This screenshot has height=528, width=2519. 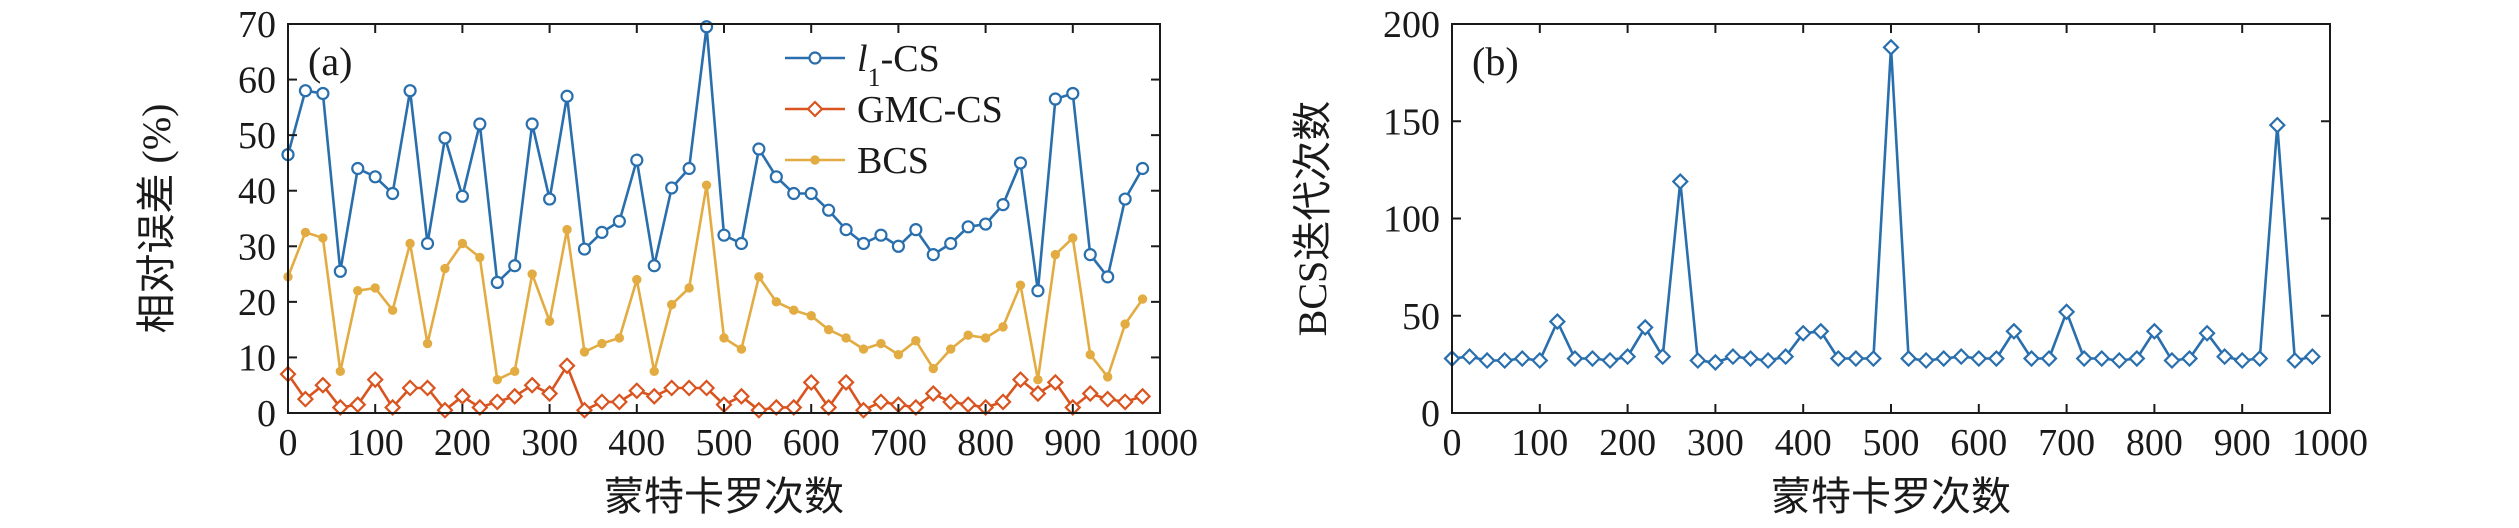 What do you see at coordinates (1715, 443) in the screenshot?
I see `x-tick-label-3: 300` at bounding box center [1715, 443].